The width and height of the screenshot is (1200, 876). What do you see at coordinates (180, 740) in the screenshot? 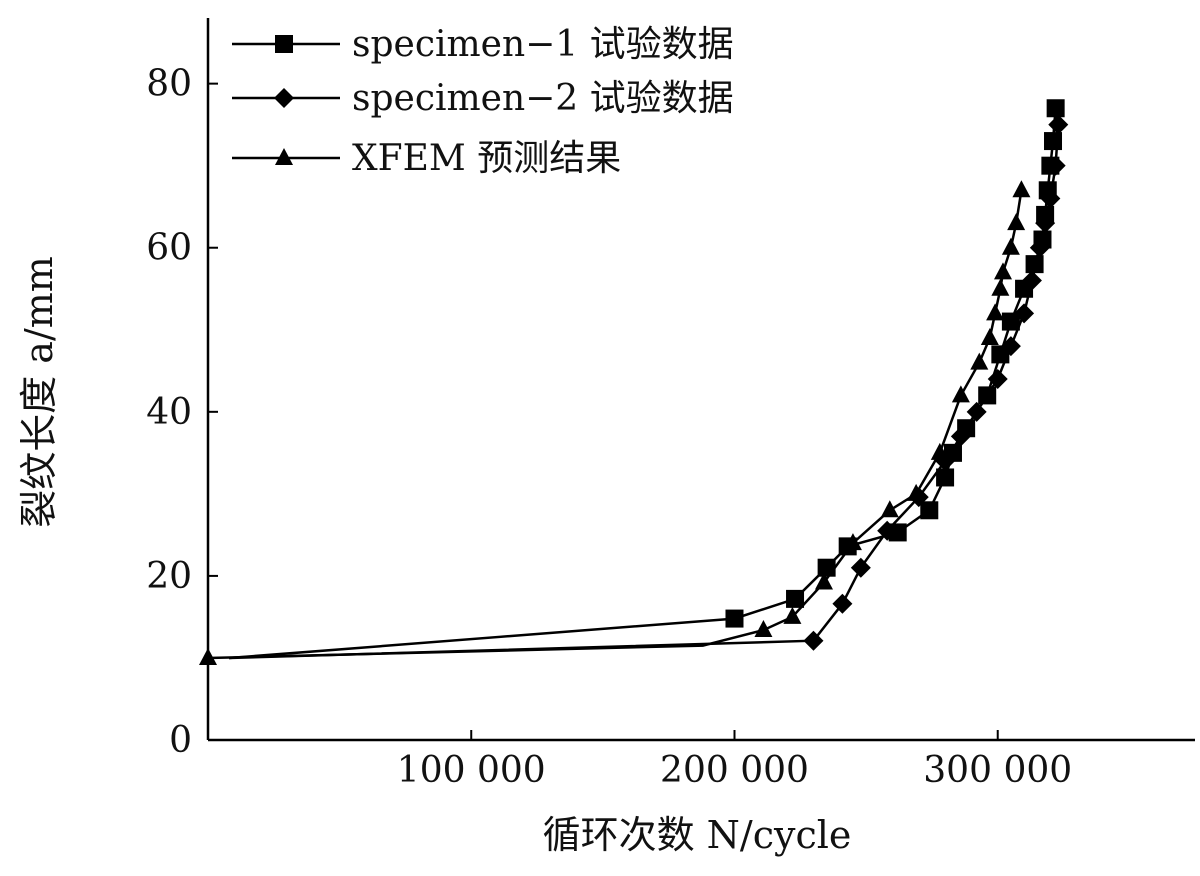
I see `y-tick-label: 0` at bounding box center [180, 740].